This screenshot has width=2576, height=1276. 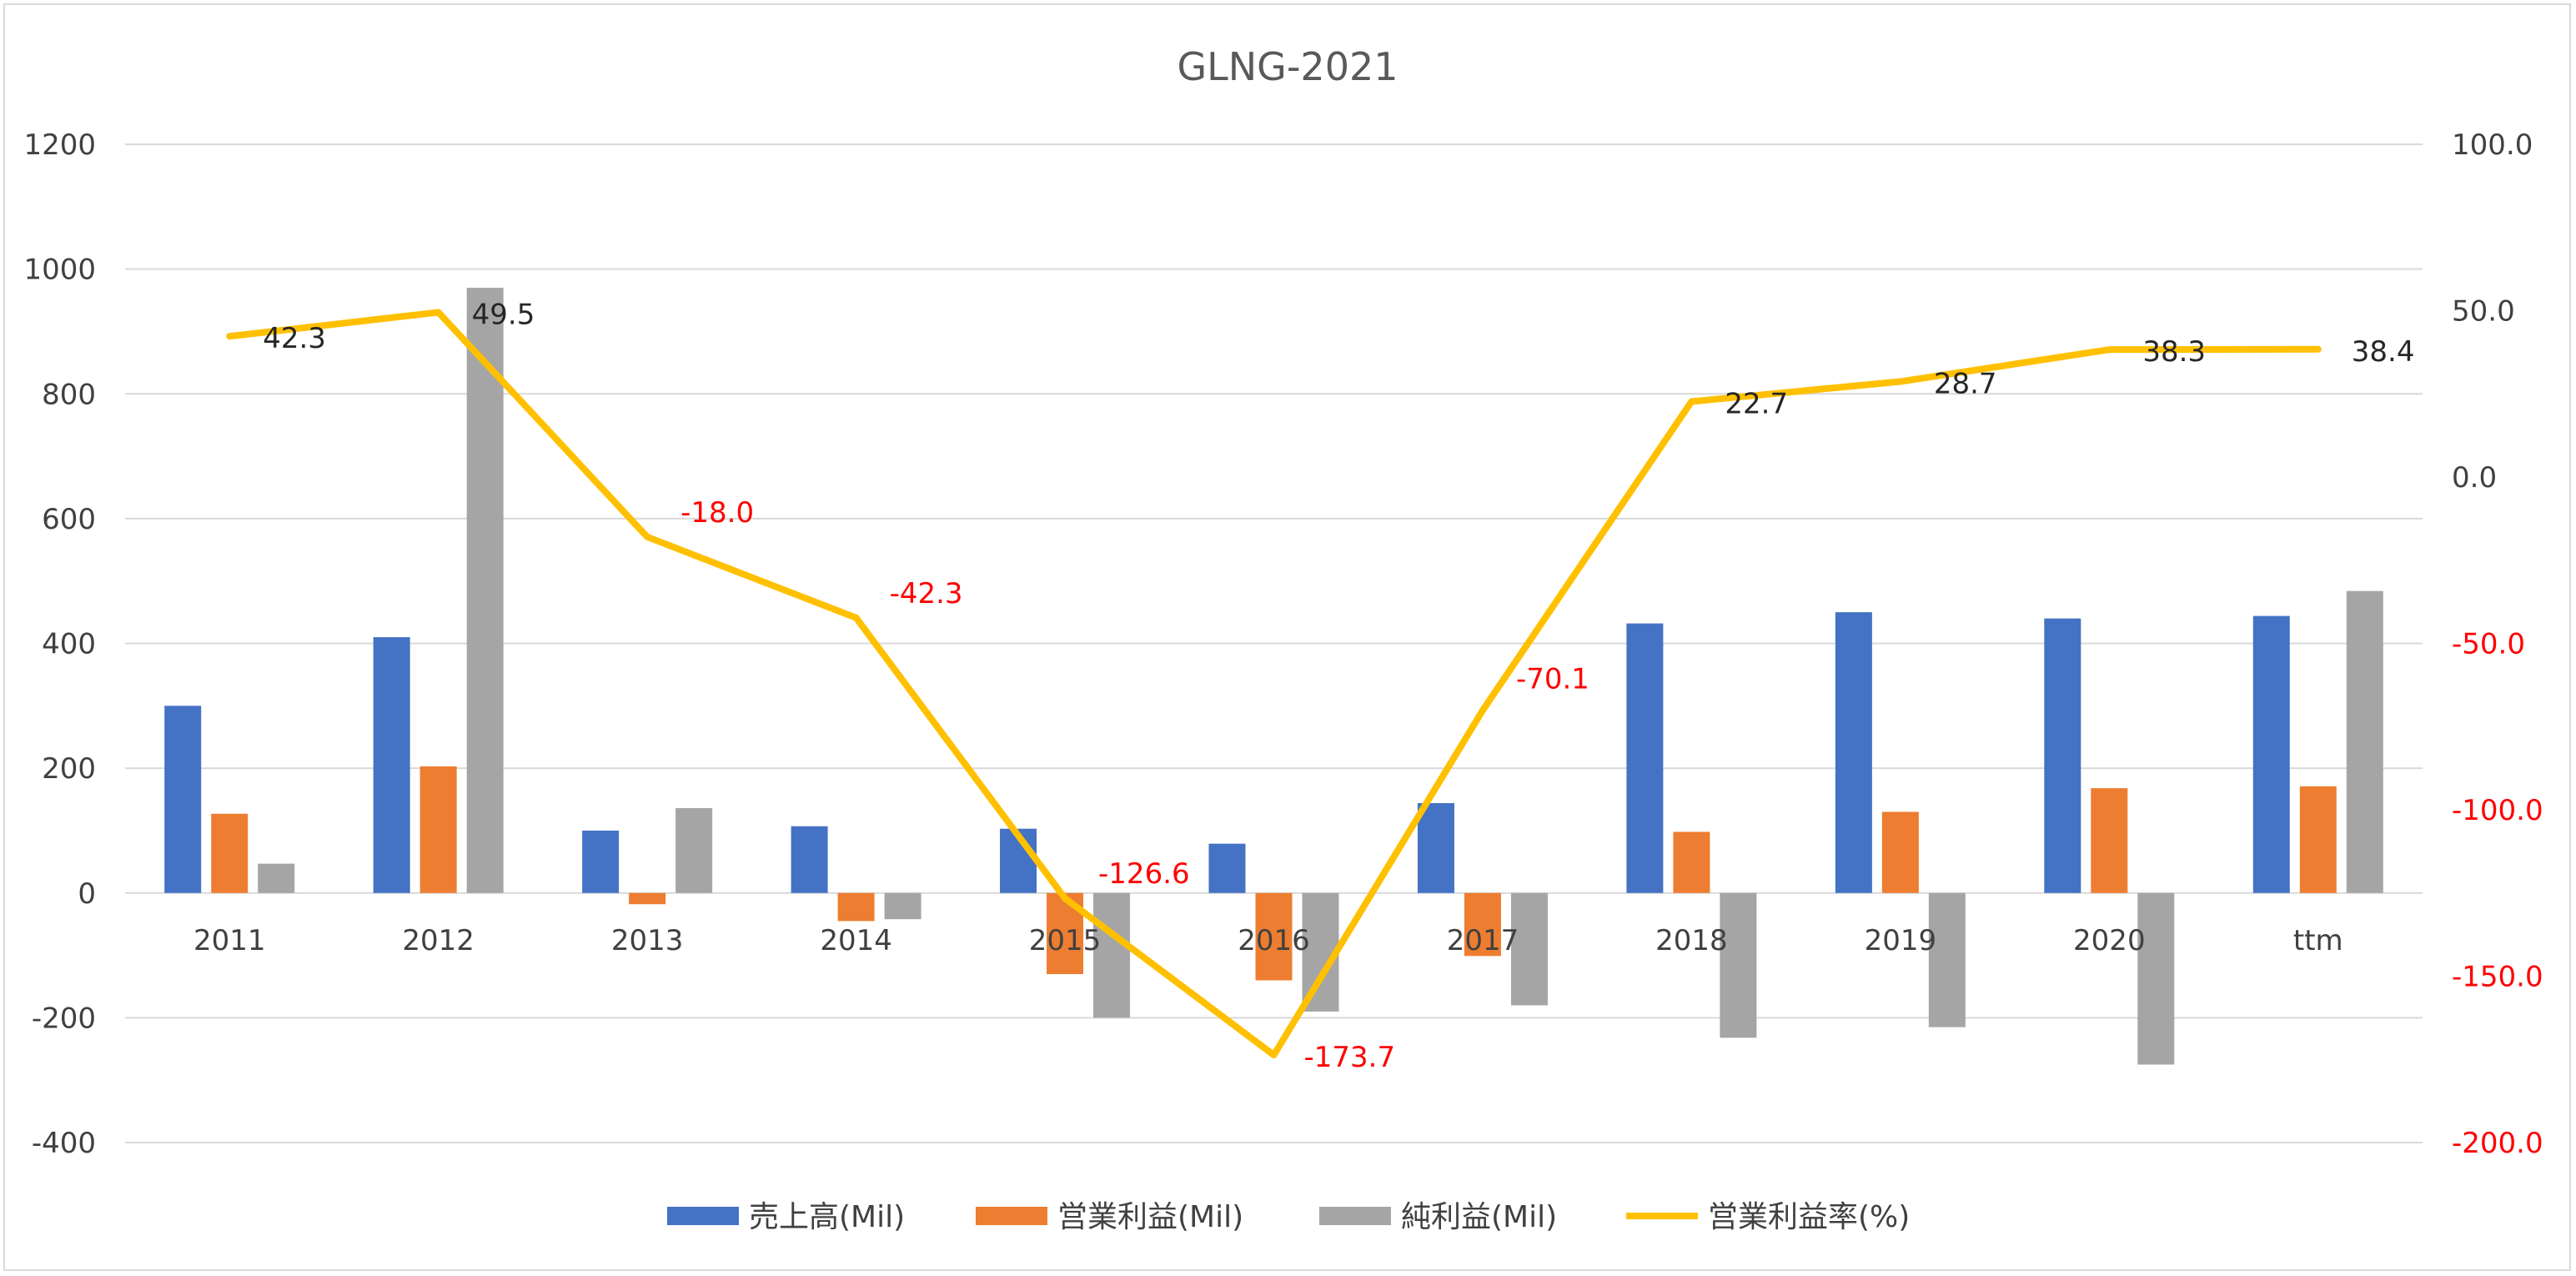 I want to click on y-axis-left: -400 -200 0 200 400 600 800 1000 1200, so click(x=59, y=644).